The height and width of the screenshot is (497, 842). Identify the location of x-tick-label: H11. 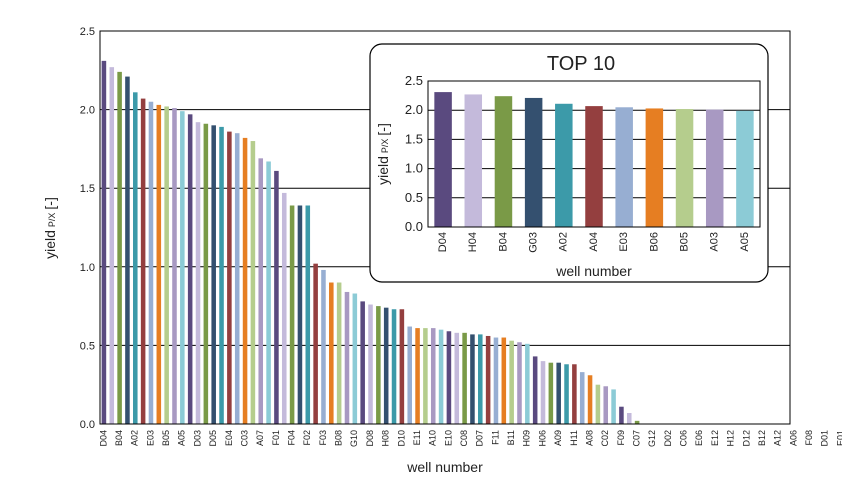
(574, 438).